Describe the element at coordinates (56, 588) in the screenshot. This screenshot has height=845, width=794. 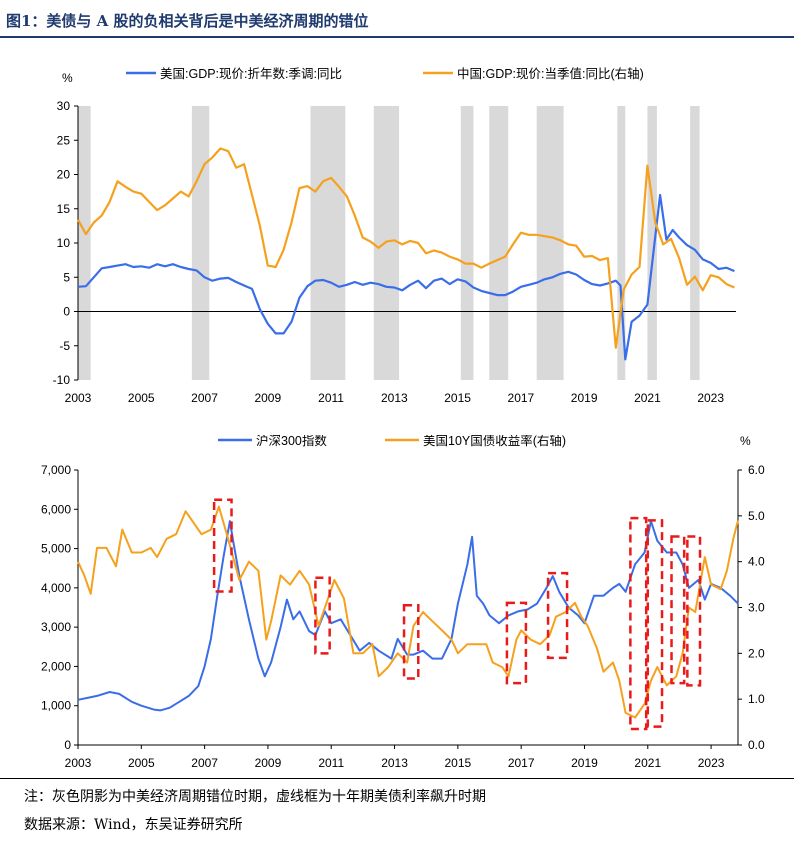
I see `y-left-tick-label: 4,000` at that location.